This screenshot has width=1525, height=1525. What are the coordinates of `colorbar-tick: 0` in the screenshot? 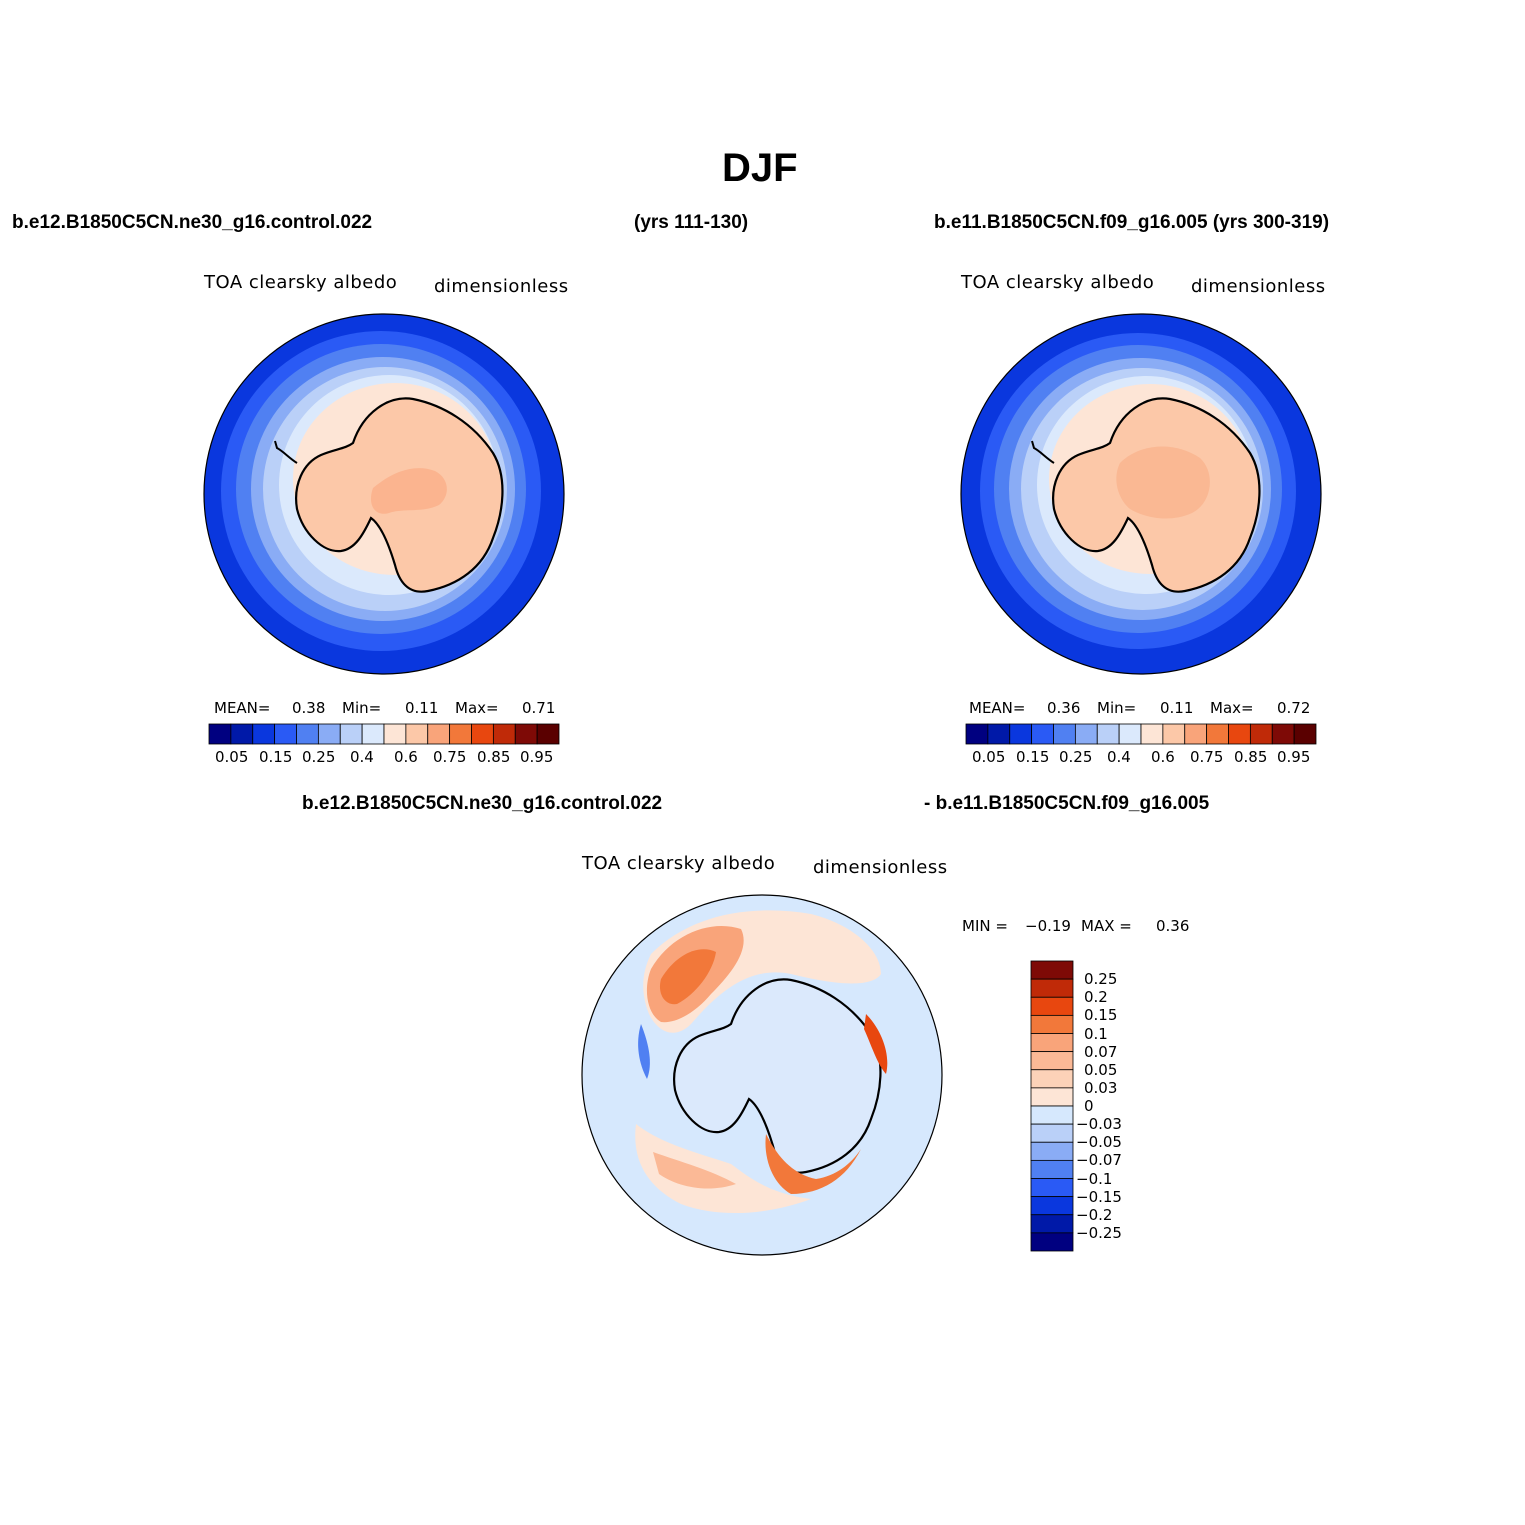 It's located at (1089, 1106).